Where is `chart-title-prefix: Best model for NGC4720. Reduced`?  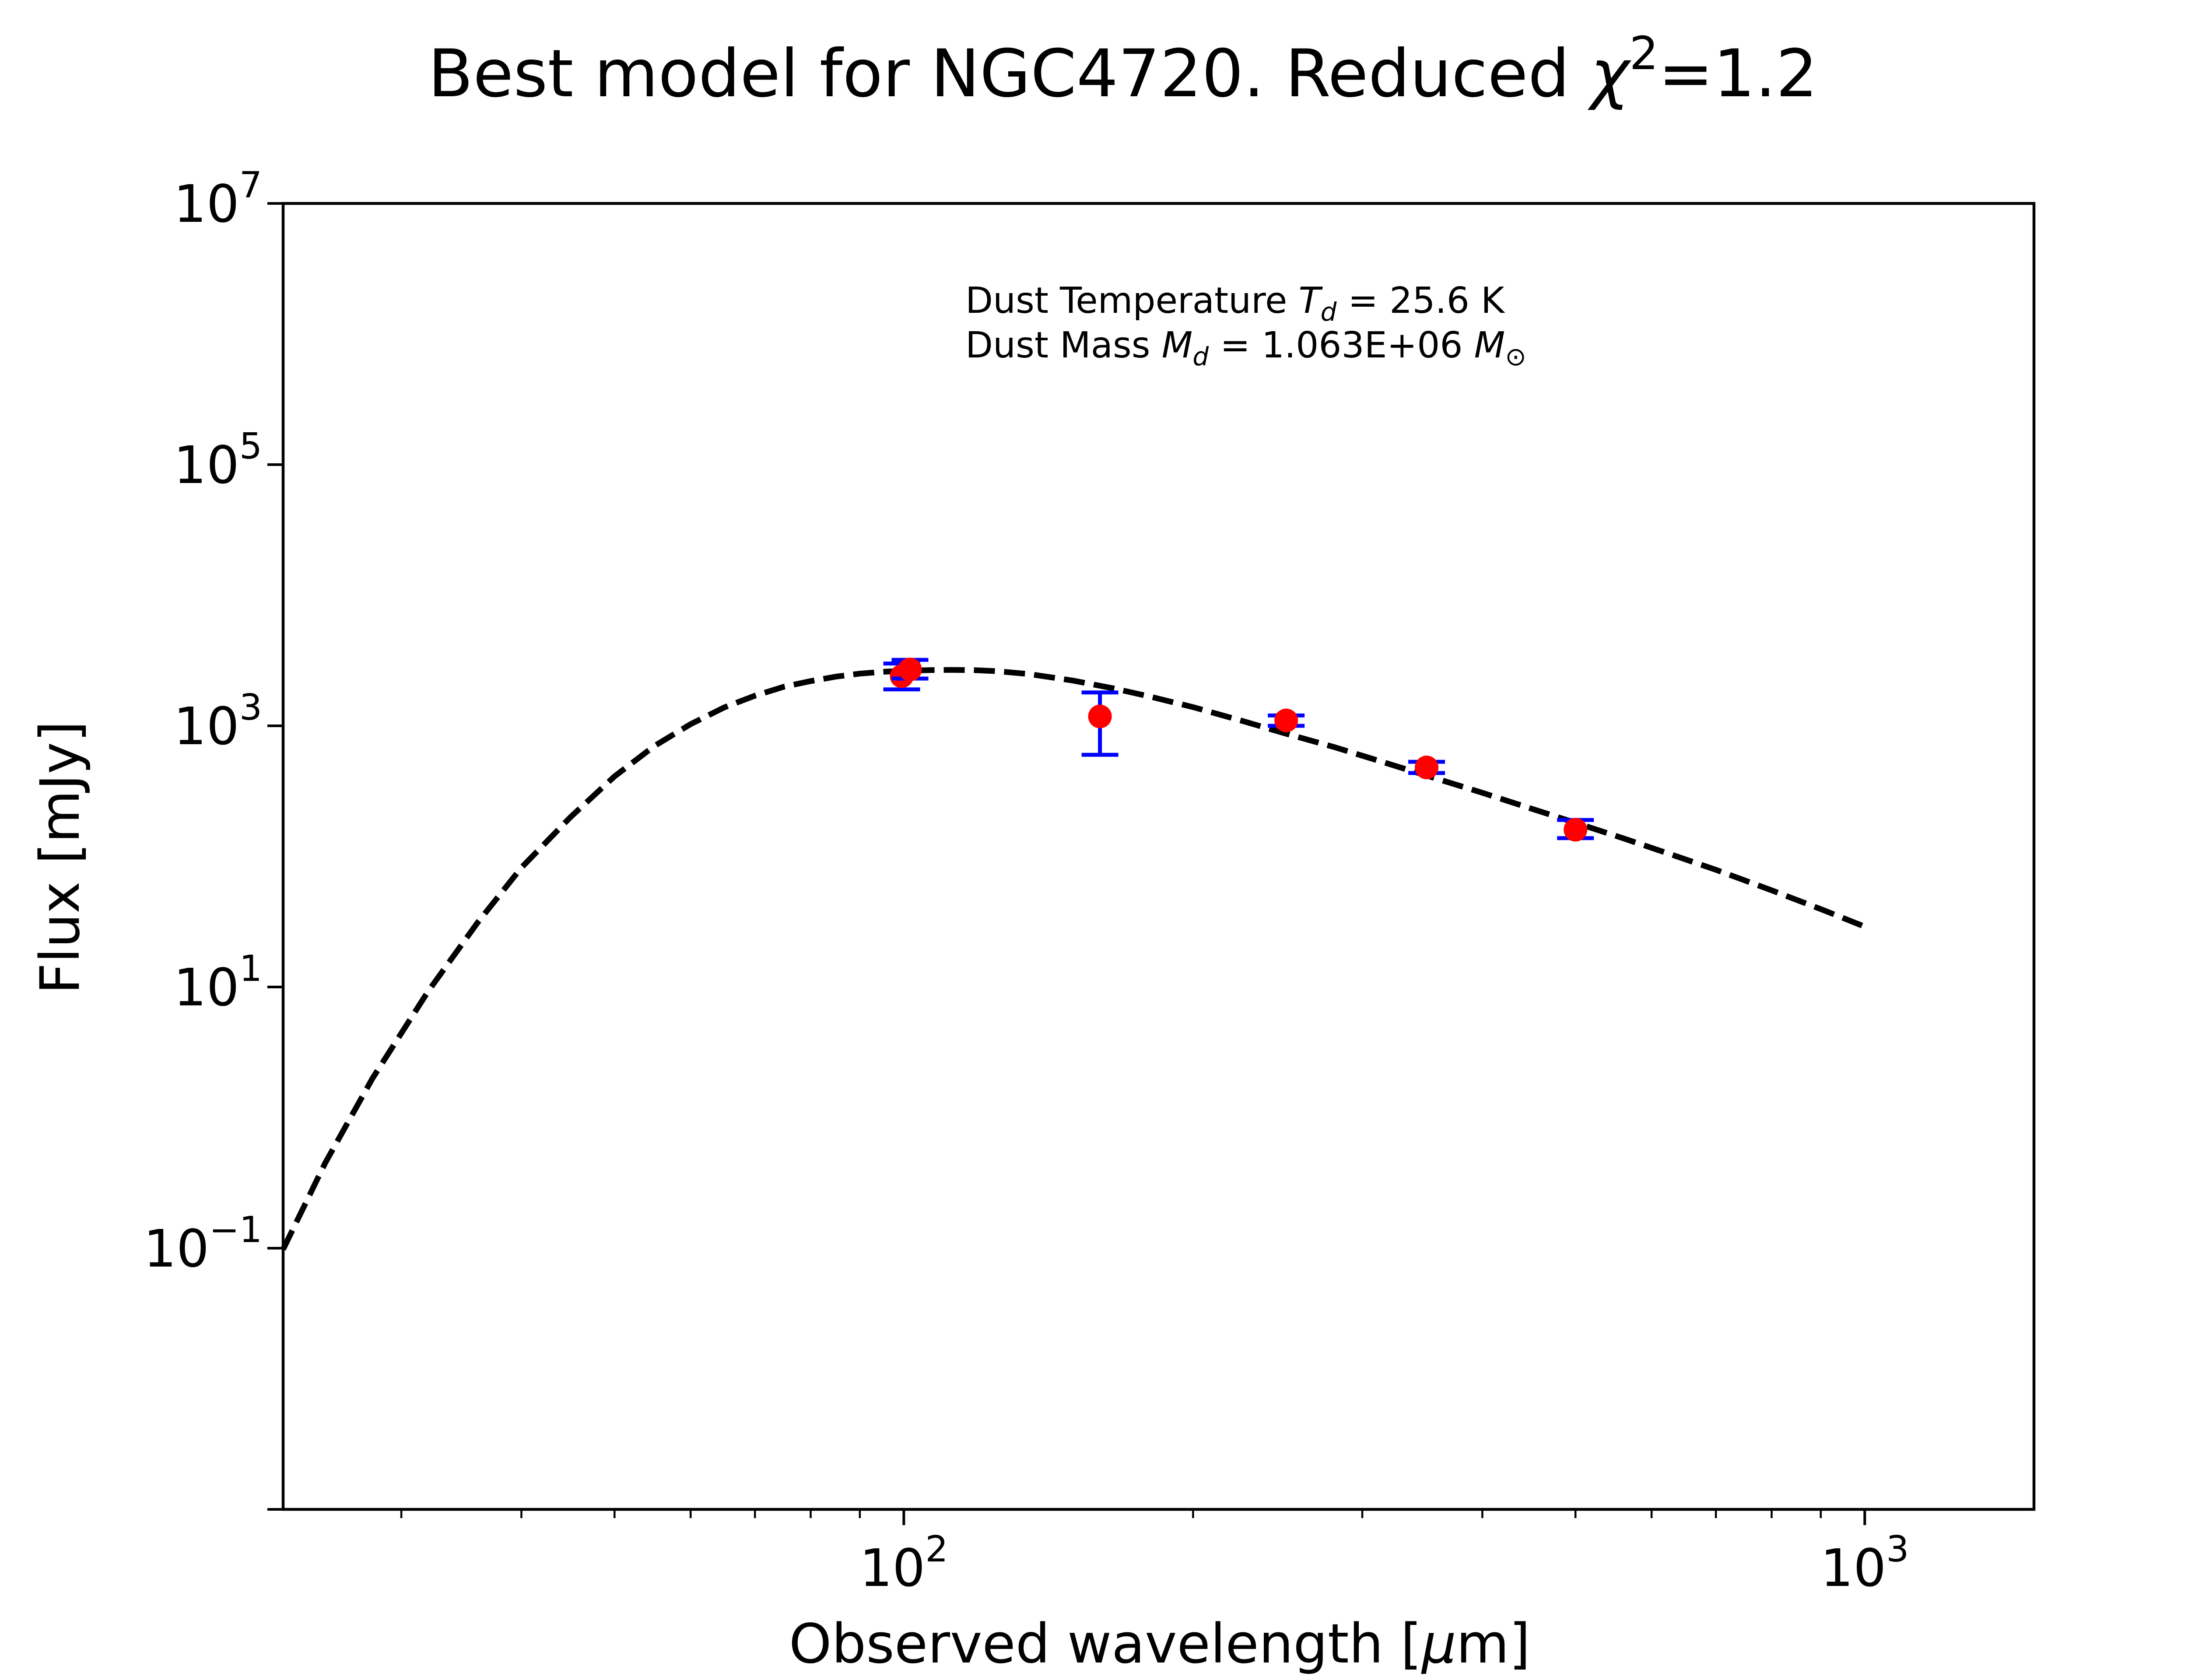
chart-title-prefix: Best model for NGC4720. Reduced is located at coordinates (1010, 74).